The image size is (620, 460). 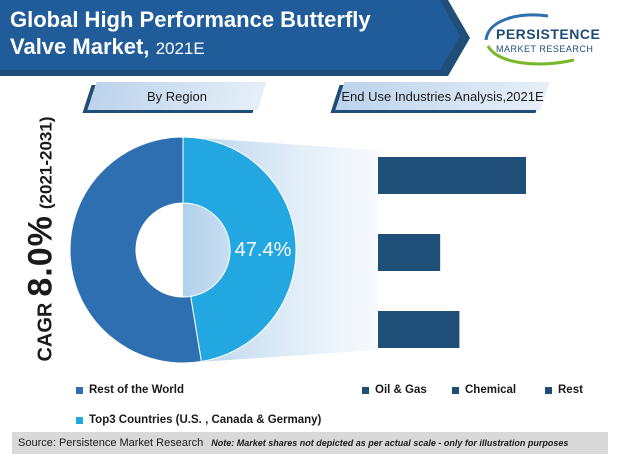 I want to click on legend-item-top3-countries: Top3 Countries (U.S. , Canada & Germany), so click(x=198, y=420).